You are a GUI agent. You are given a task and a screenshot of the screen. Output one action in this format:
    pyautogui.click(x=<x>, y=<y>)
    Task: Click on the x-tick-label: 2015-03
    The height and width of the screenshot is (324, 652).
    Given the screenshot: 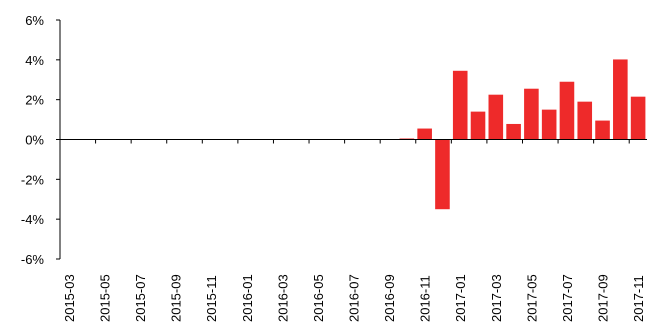 What is the action you would take?
    pyautogui.click(x=69, y=298)
    